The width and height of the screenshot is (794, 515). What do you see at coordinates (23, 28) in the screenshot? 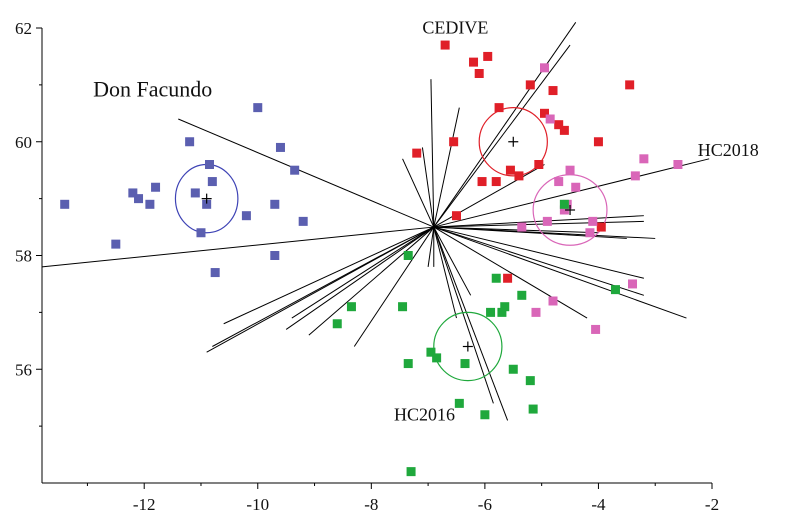
I see `y-tick-label: 62` at bounding box center [23, 28].